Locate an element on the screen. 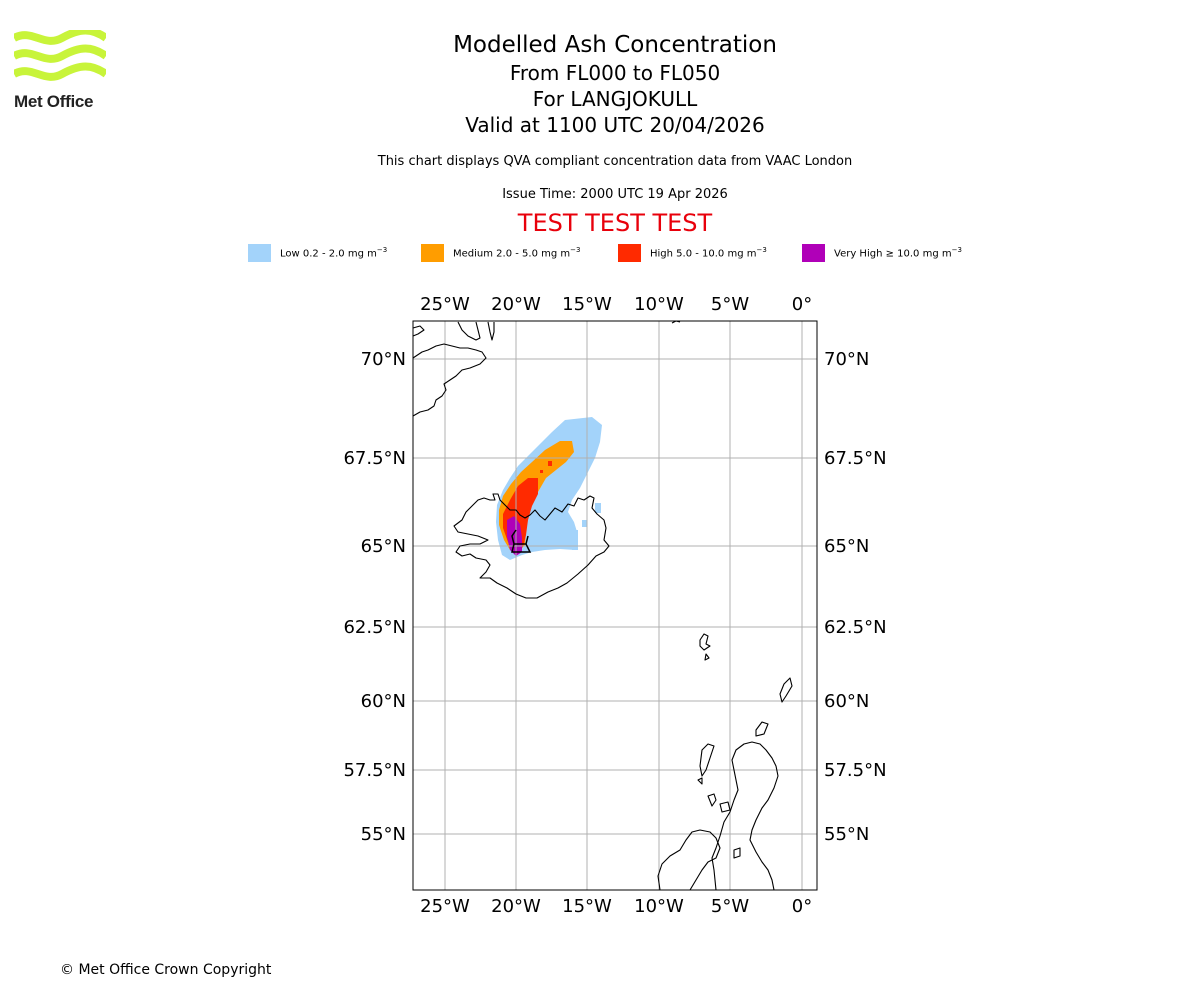 Image resolution: width=1200 pixels, height=1000 pixels. volcano-source-marker is located at coordinates (521, 541).